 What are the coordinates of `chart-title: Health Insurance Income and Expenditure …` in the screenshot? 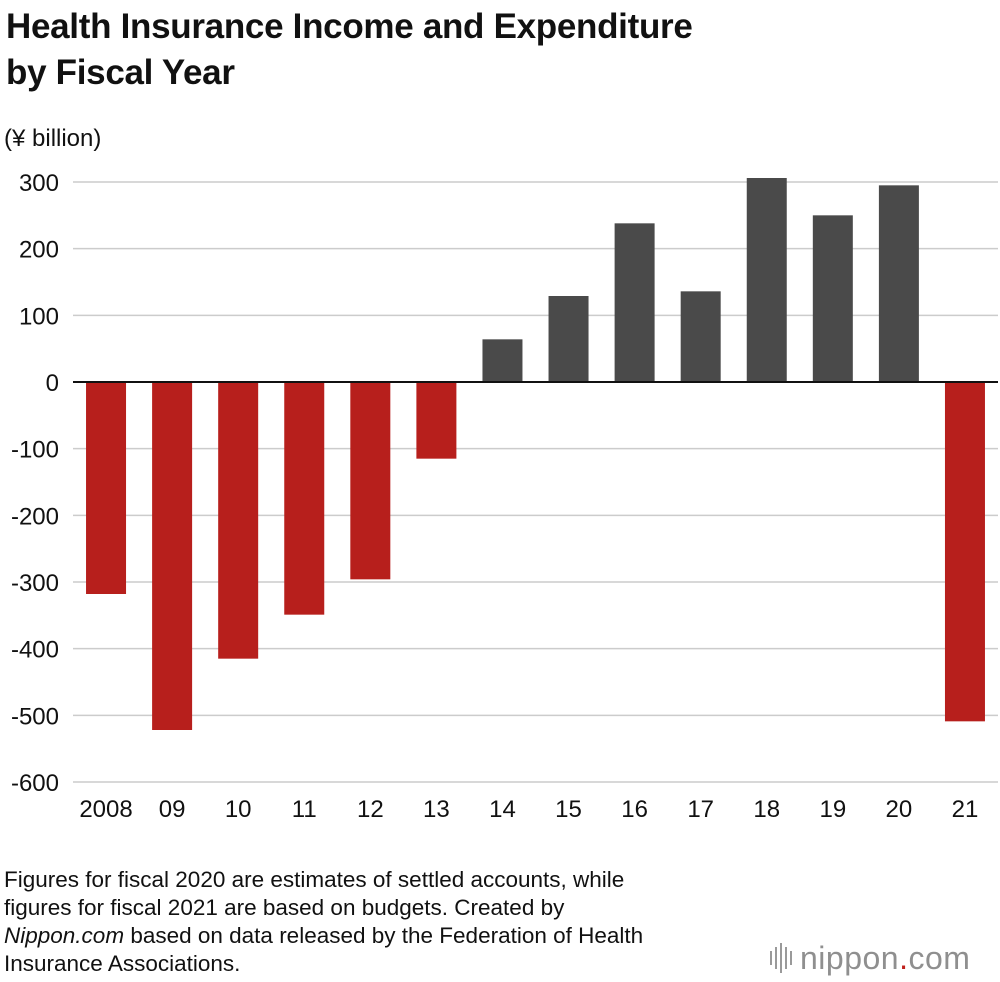 It's located at (349, 50).